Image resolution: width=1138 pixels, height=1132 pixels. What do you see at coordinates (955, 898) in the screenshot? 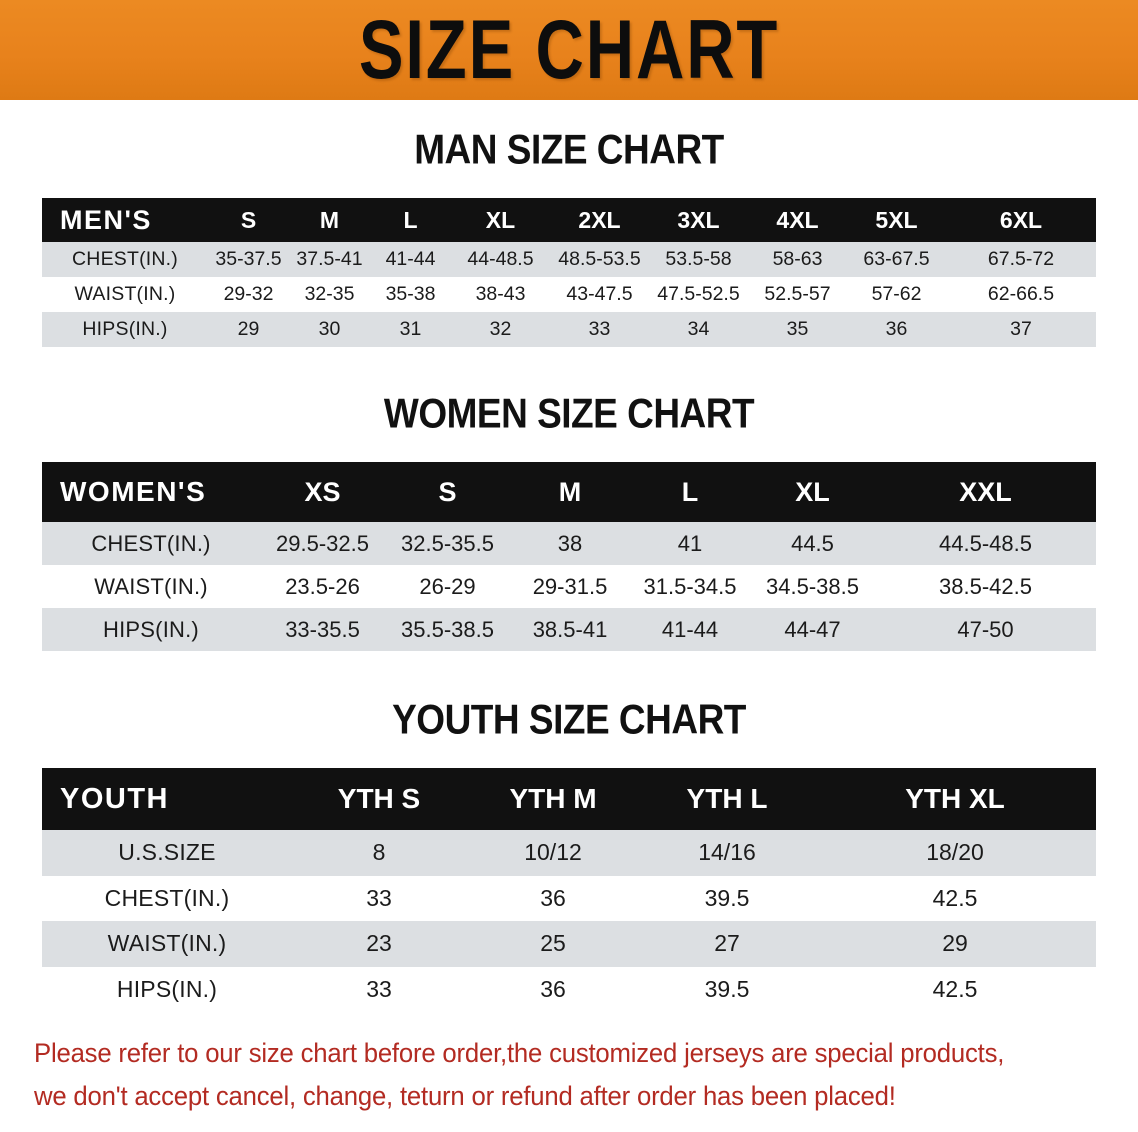
I see `youth-chest-xl: 42.5` at bounding box center [955, 898].